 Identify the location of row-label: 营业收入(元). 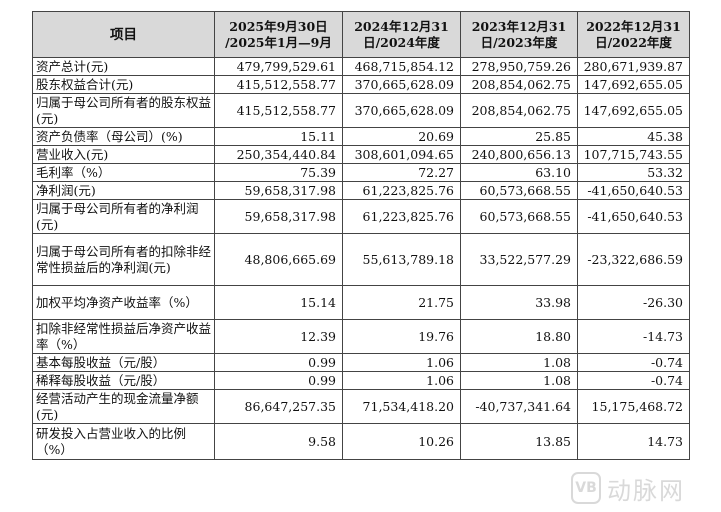
(123, 154).